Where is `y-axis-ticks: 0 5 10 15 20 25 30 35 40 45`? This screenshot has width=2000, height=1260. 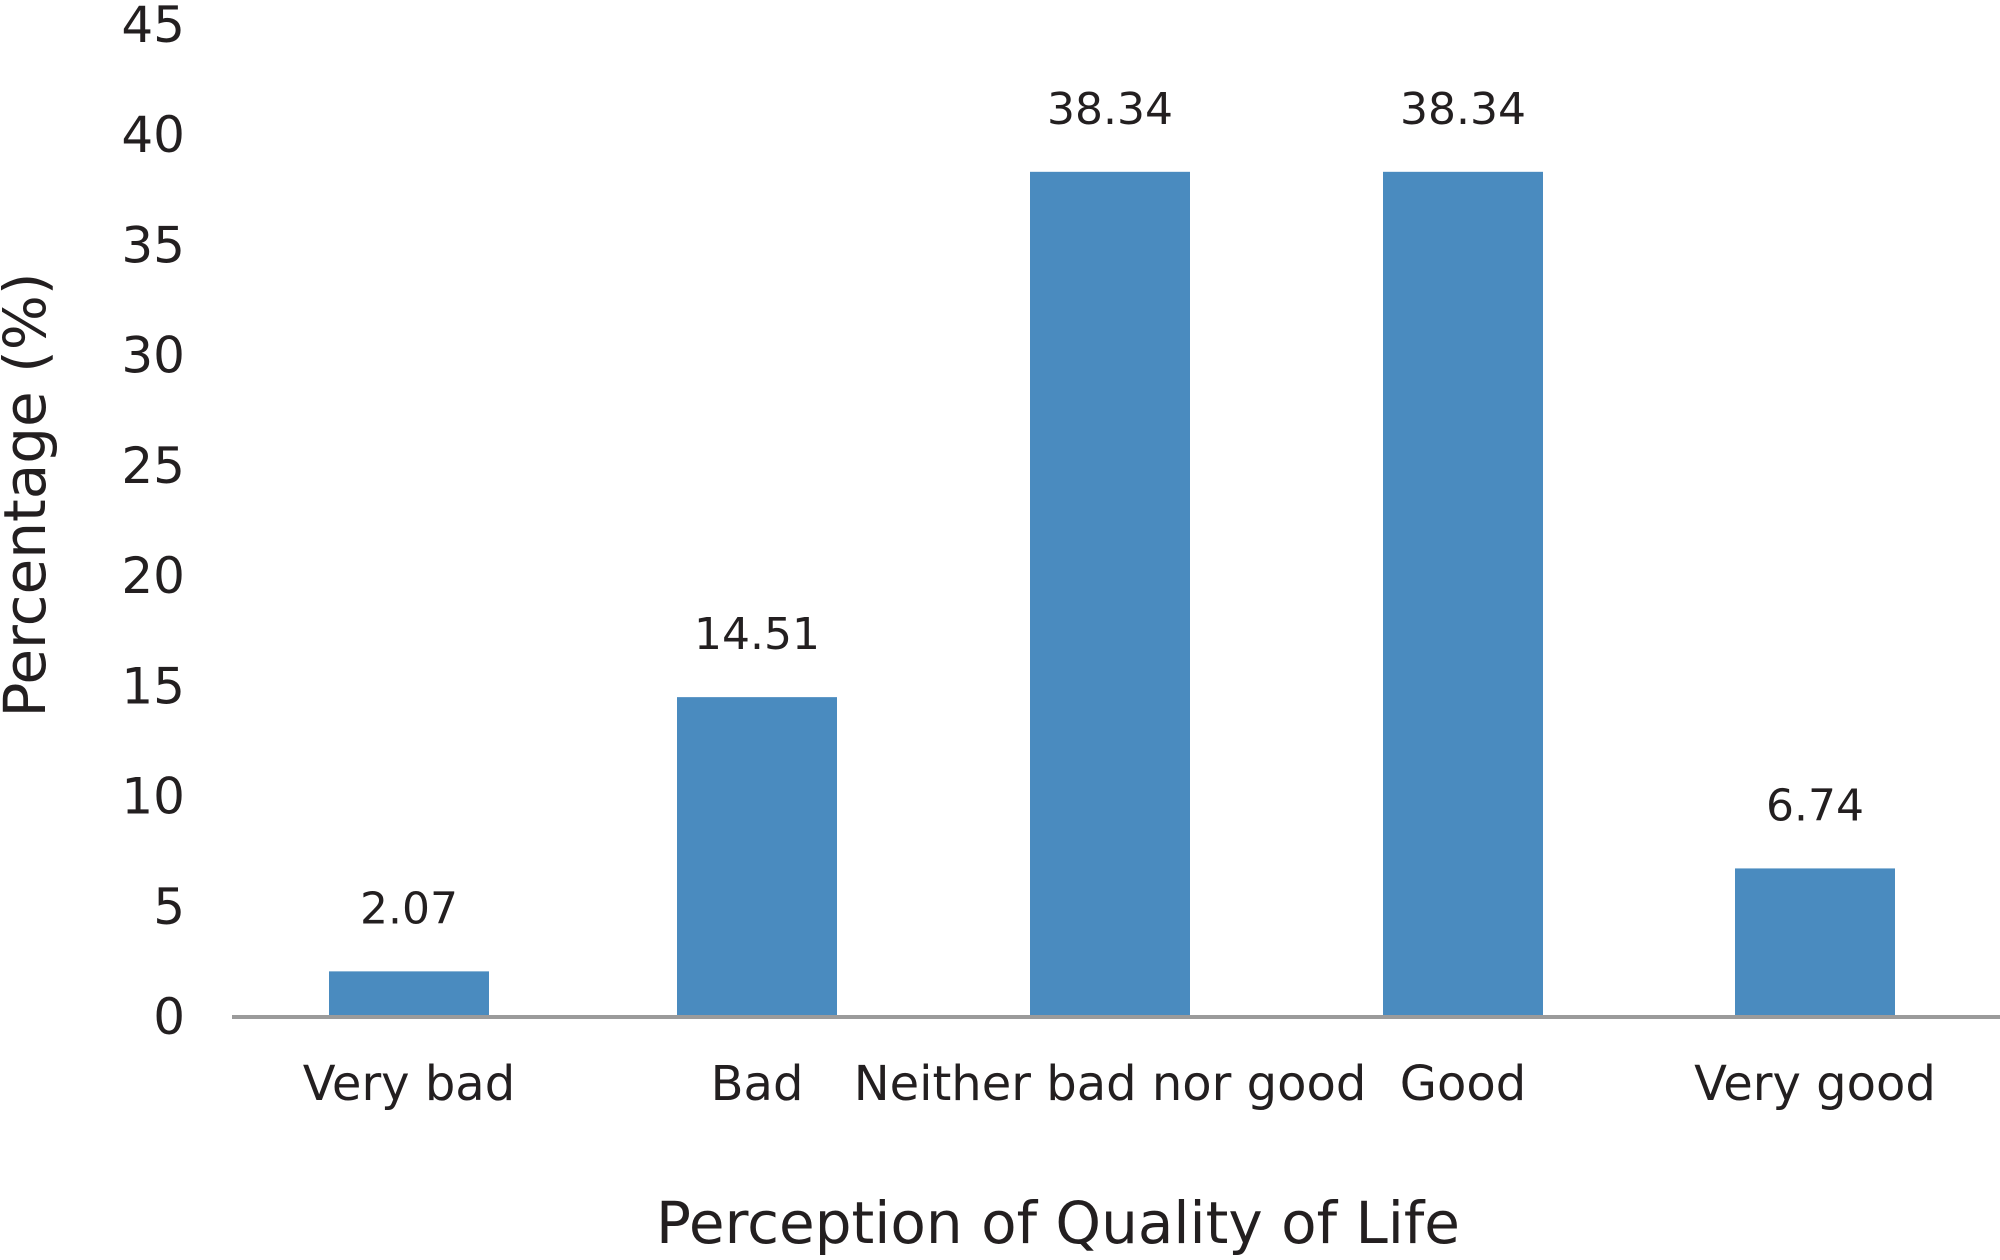 y-axis-ticks: 0 5 10 15 20 25 30 35 40 45 is located at coordinates (153, 523).